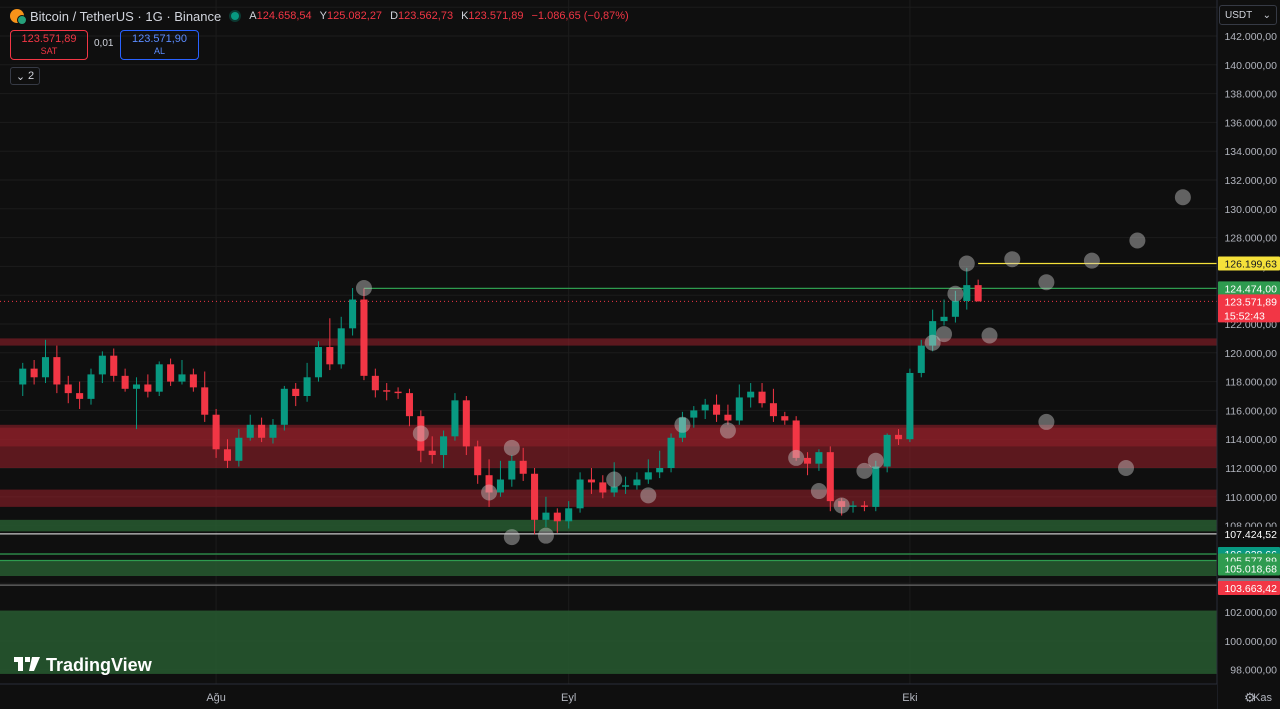 This screenshot has height=709, width=1280. Describe the element at coordinates (1248, 15) in the screenshot. I see `currency-select: USDT ⌄` at that location.